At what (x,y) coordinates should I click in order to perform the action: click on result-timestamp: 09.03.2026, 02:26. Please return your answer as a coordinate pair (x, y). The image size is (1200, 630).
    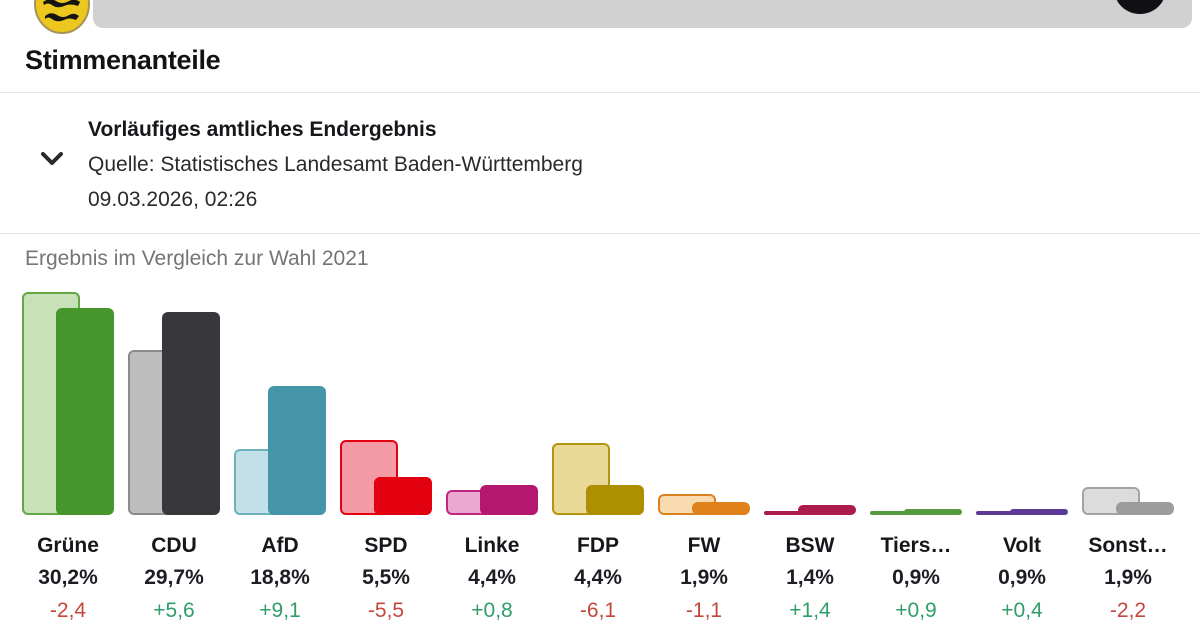
    Looking at the image, I should click on (173, 199).